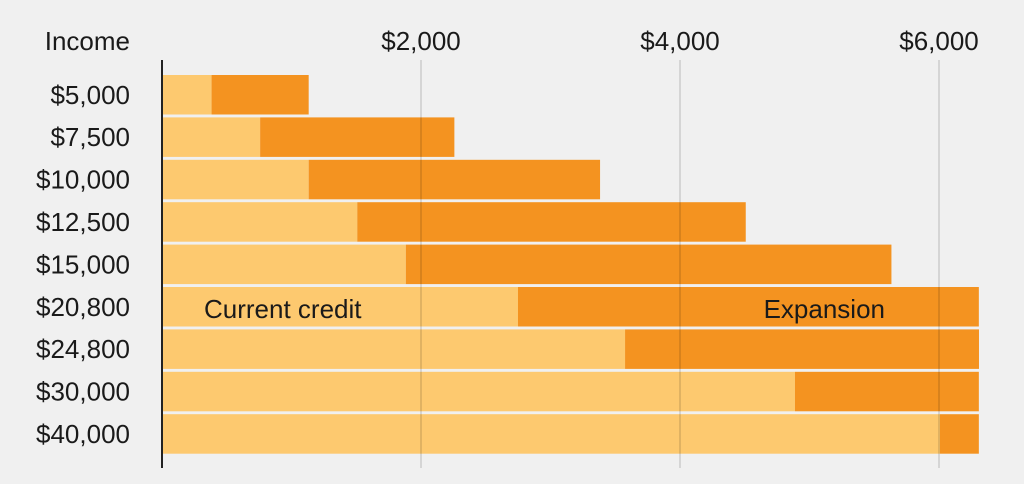  I want to click on x-tick-labels: $2,000 $4,000 $6,000, so click(680, 41).